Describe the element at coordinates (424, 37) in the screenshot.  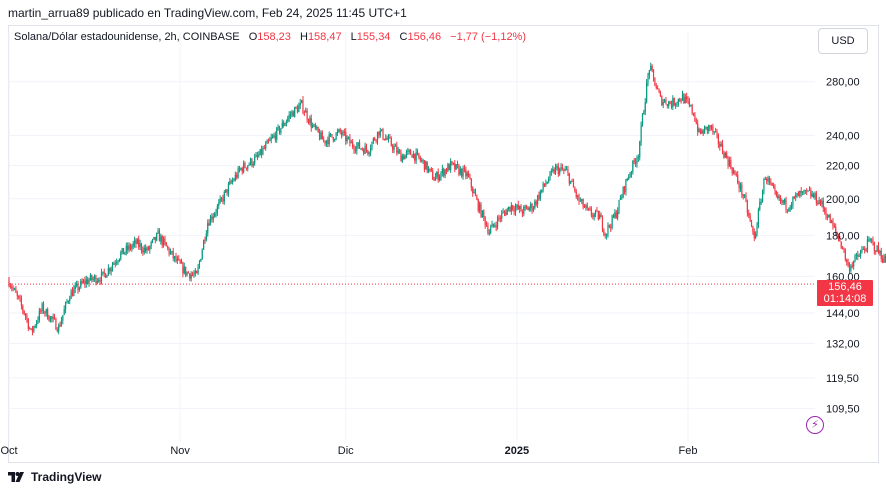
I see `close-value: 156,46` at that location.